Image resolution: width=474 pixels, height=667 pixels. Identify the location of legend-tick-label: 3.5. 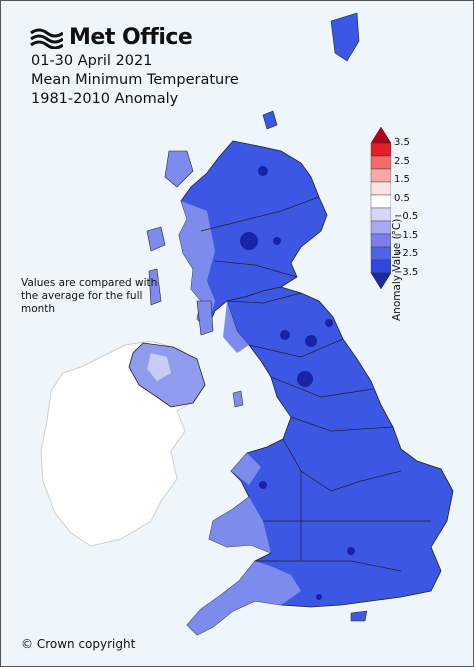
(402, 142).